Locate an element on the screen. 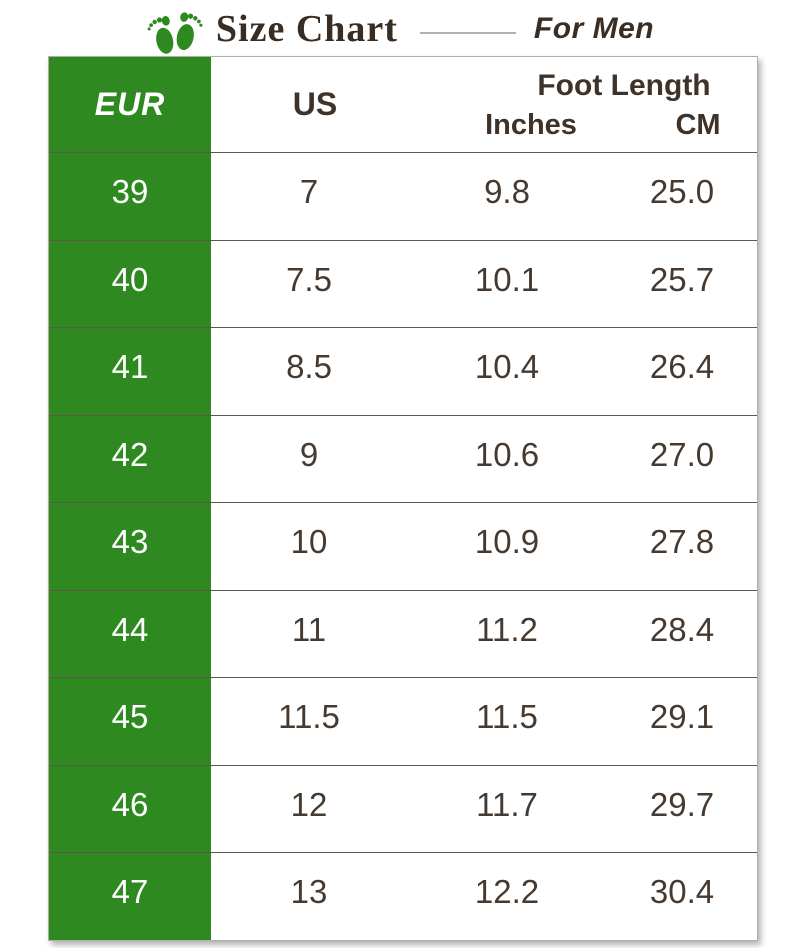 The height and width of the screenshot is (948, 800). title-divider-line is located at coordinates (467, 33).